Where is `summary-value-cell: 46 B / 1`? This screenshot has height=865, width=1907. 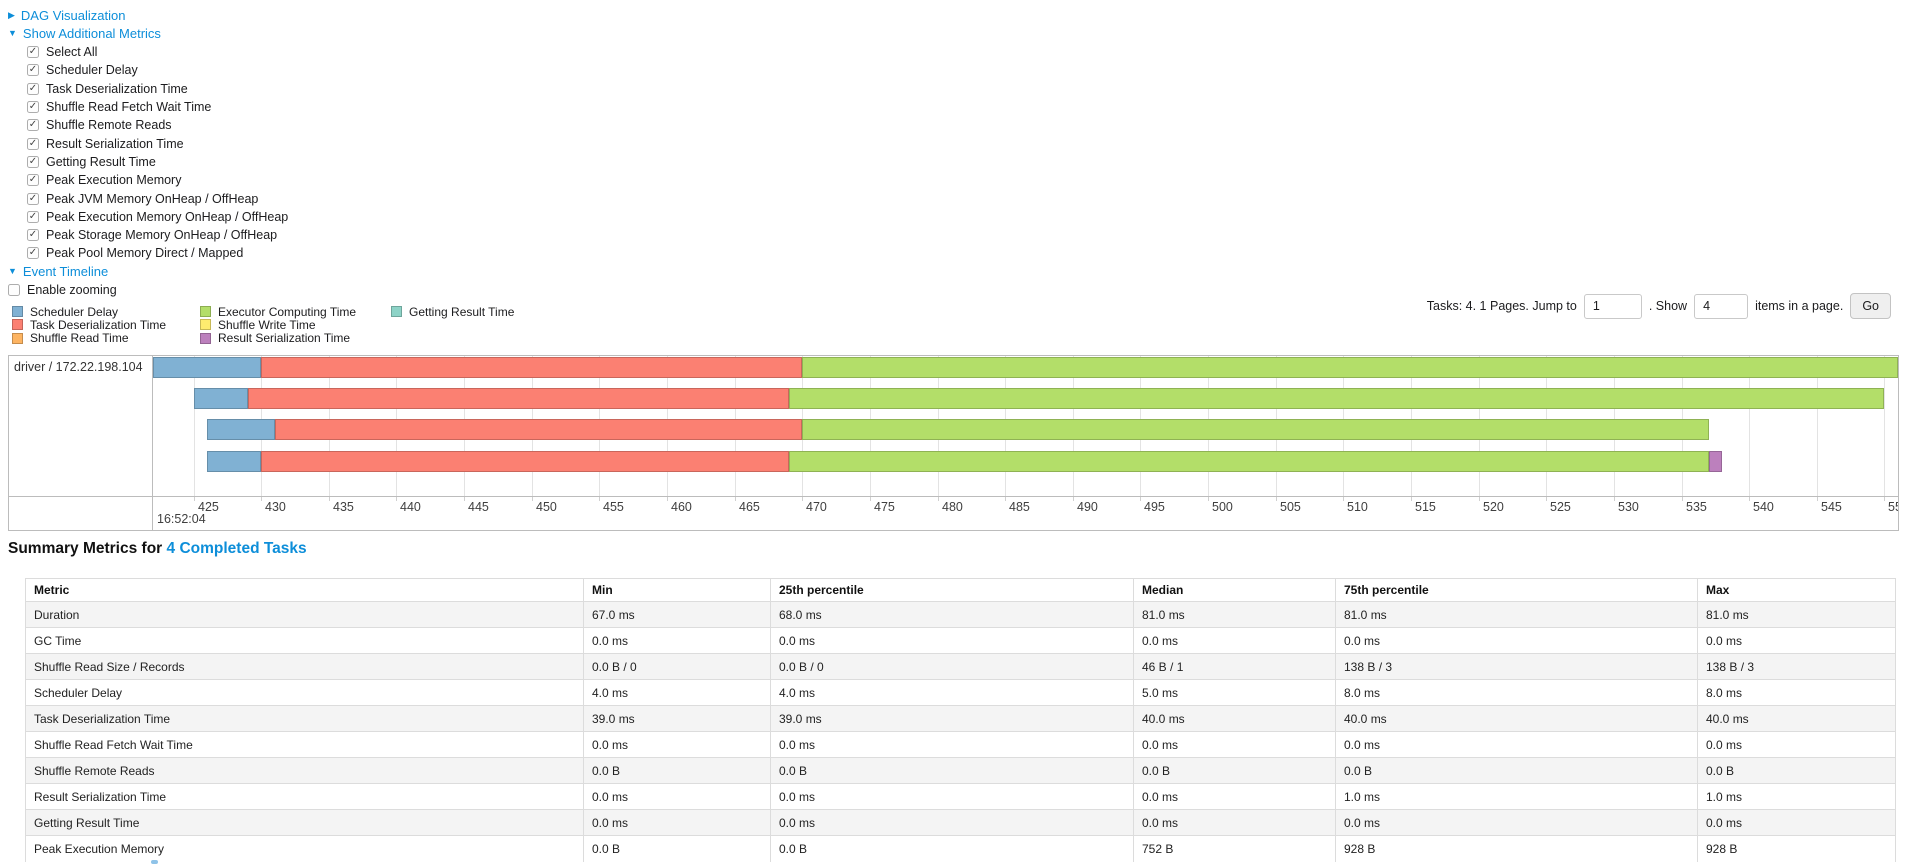
summary-value-cell: 46 B / 1 is located at coordinates (1234, 666).